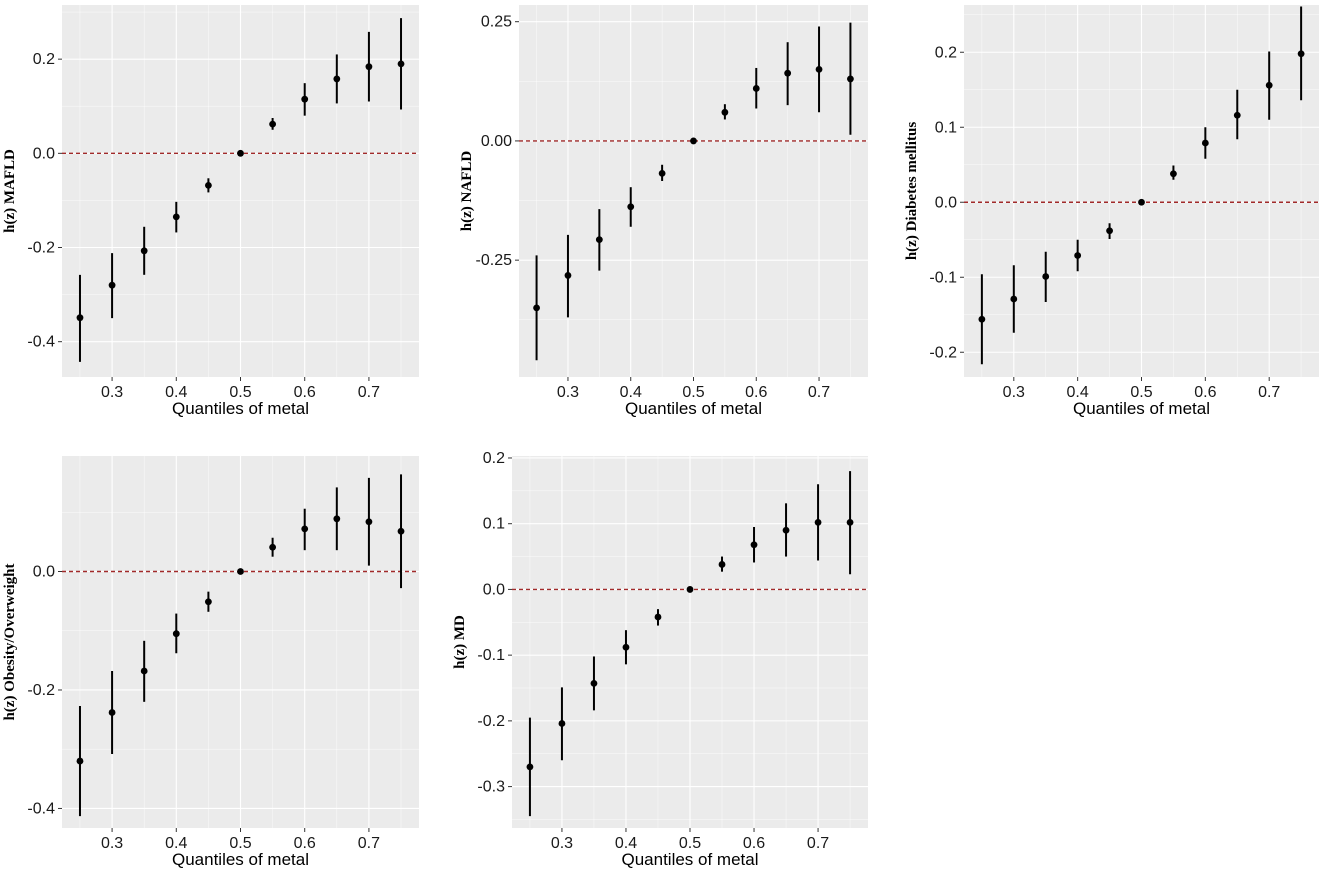 Image resolution: width=1325 pixels, height=872 pixels. I want to click on y-tick-label: -0.25, so click(494, 260).